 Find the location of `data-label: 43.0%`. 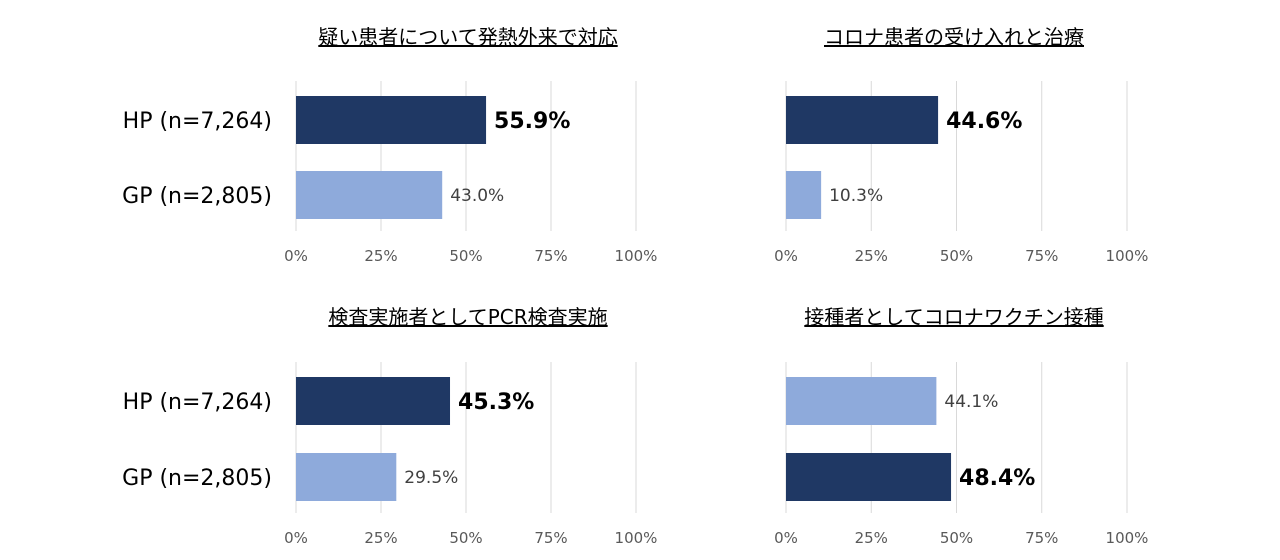

data-label: 43.0% is located at coordinates (477, 196).